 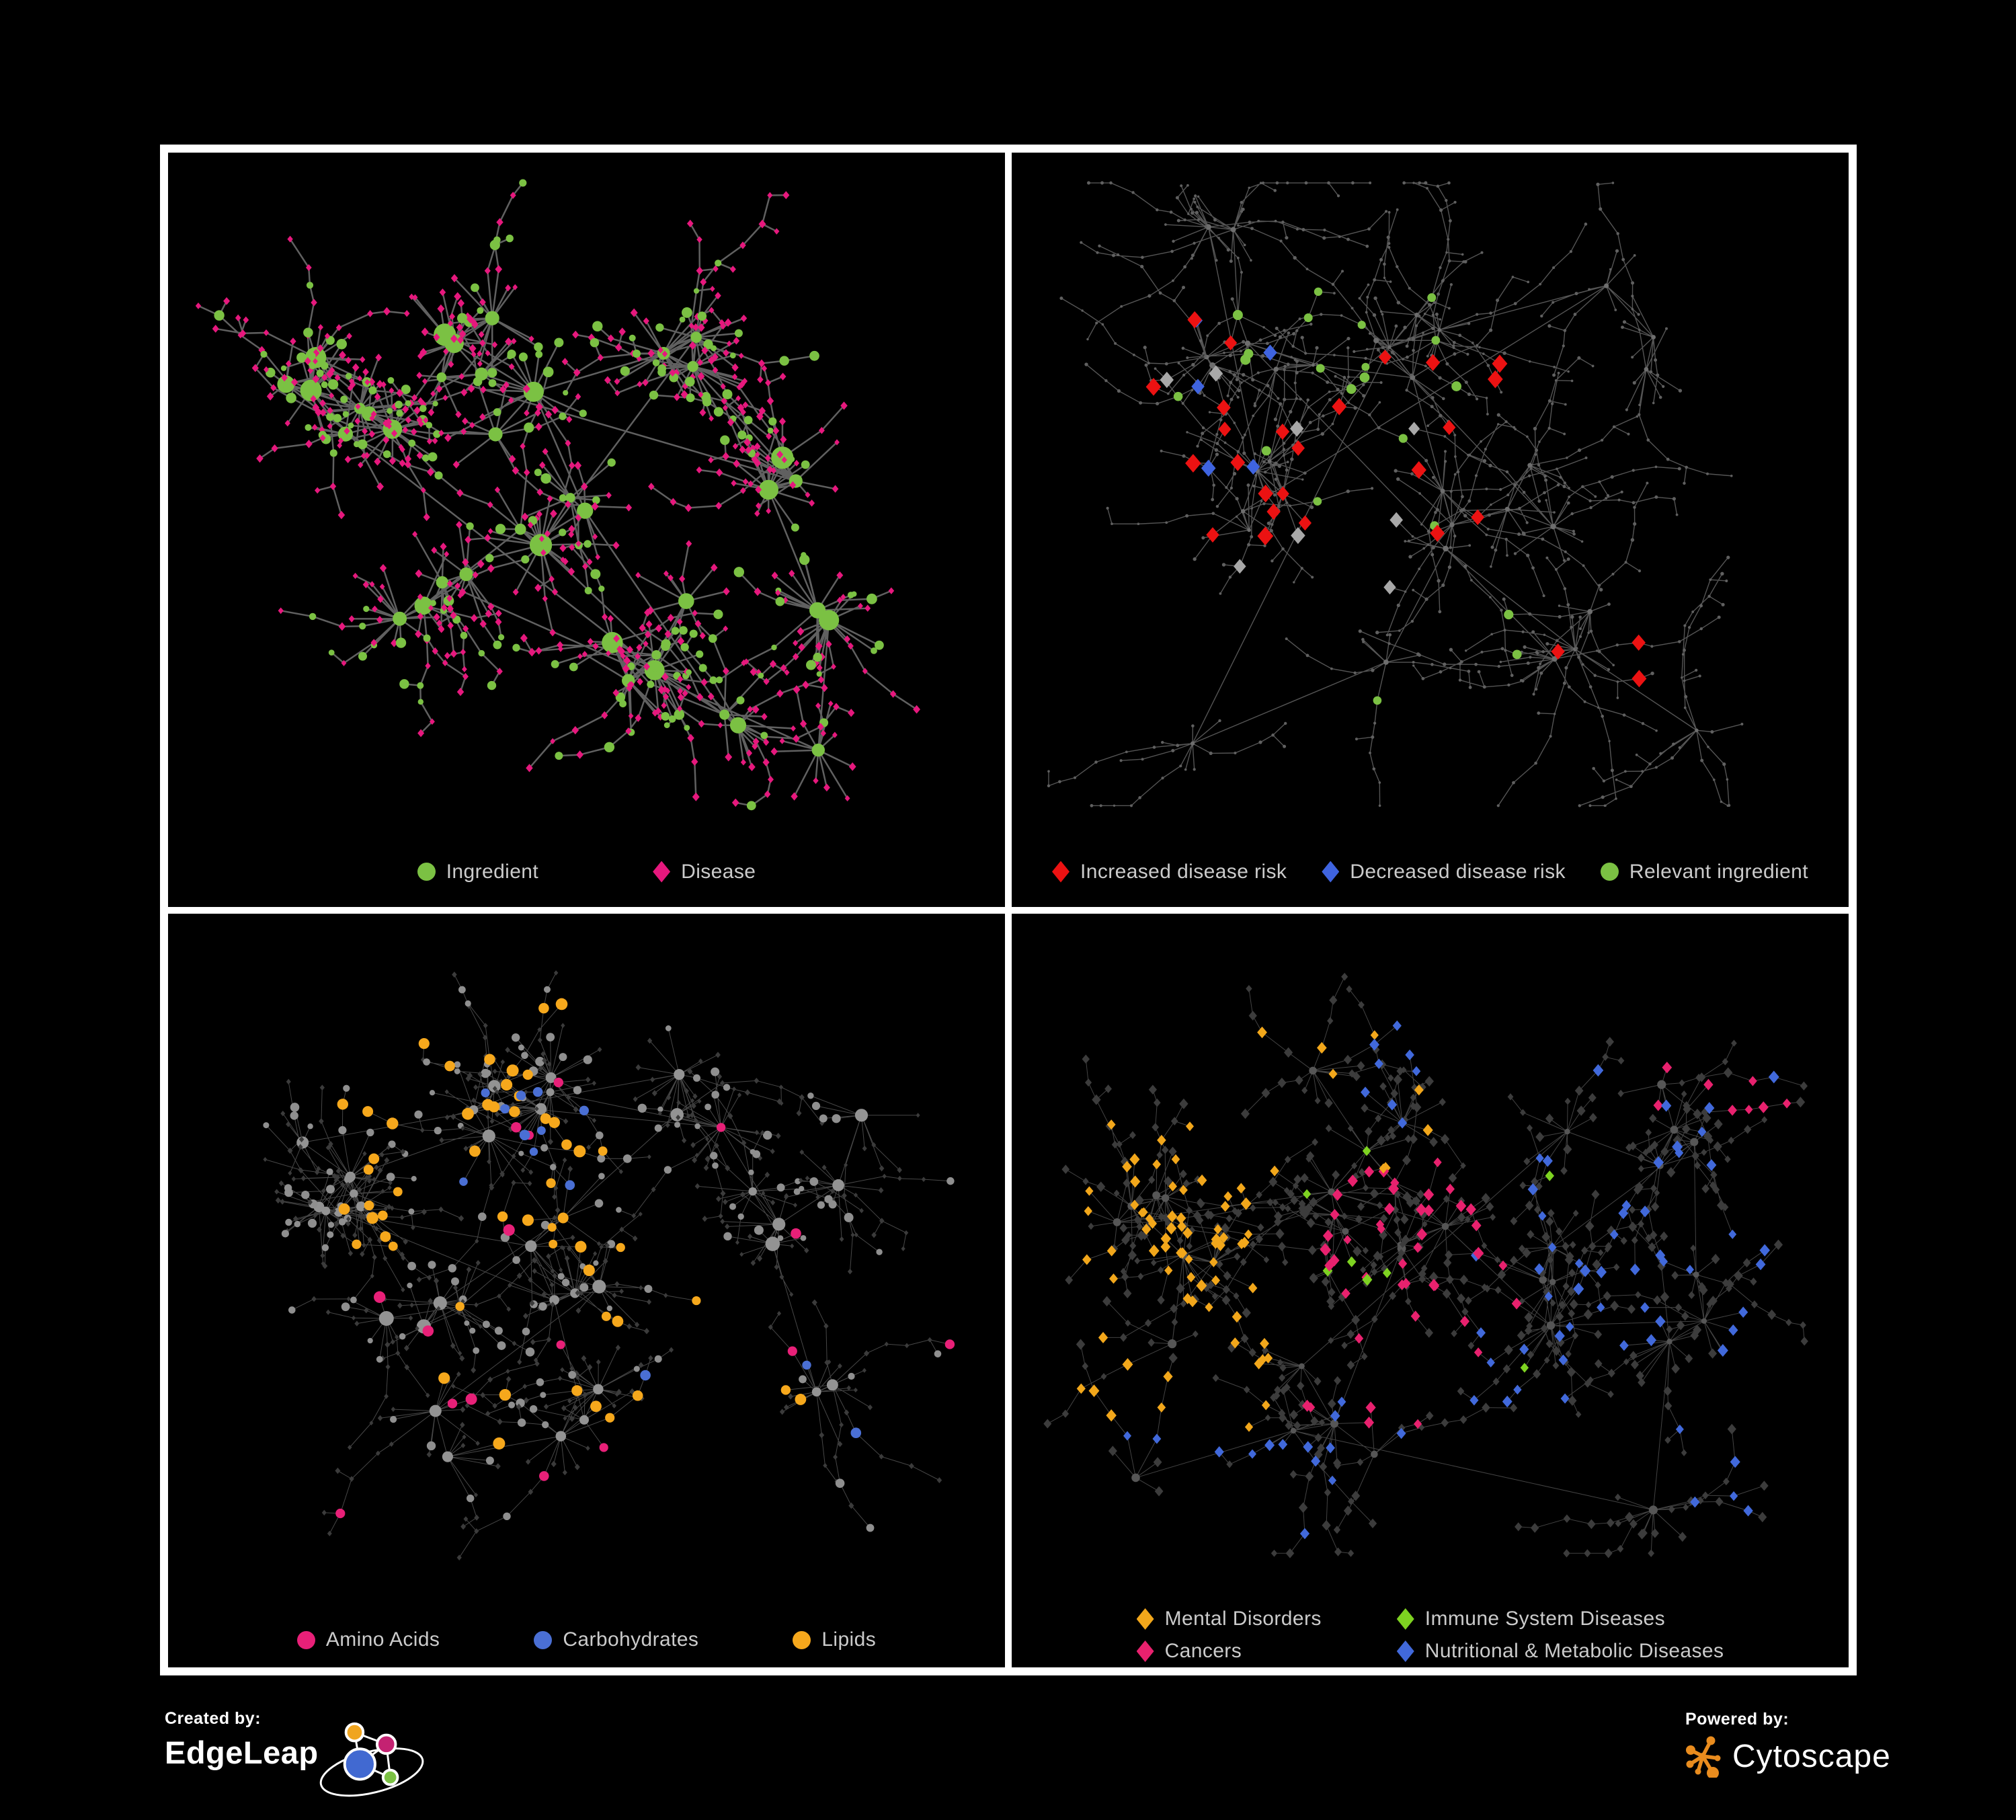 What do you see at coordinates (516, 1126) in the screenshot?
I see `amino-acids-node` at bounding box center [516, 1126].